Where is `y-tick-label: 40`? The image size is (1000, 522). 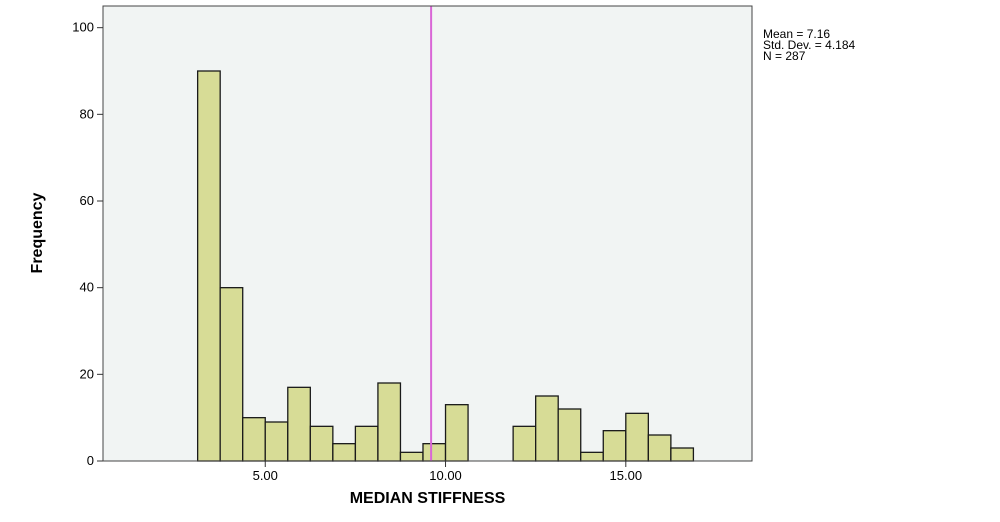
y-tick-label: 40 is located at coordinates (87, 287).